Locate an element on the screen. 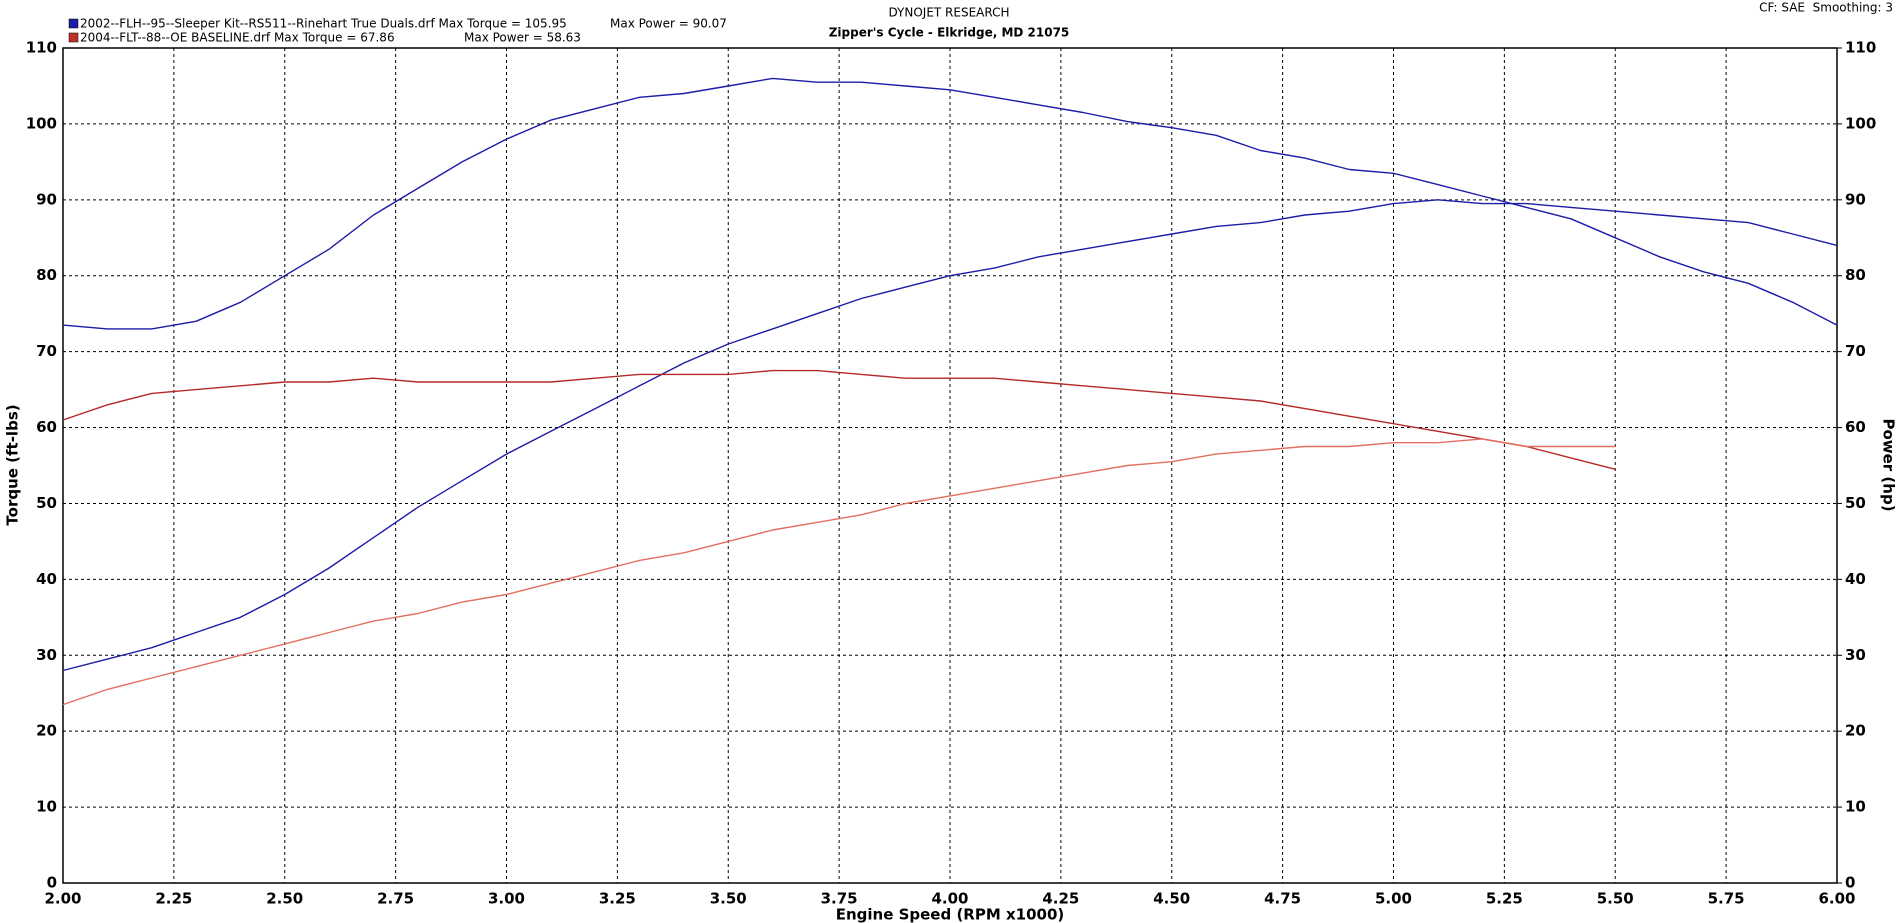  x-tick-label: 5.25 is located at coordinates (1504, 899).